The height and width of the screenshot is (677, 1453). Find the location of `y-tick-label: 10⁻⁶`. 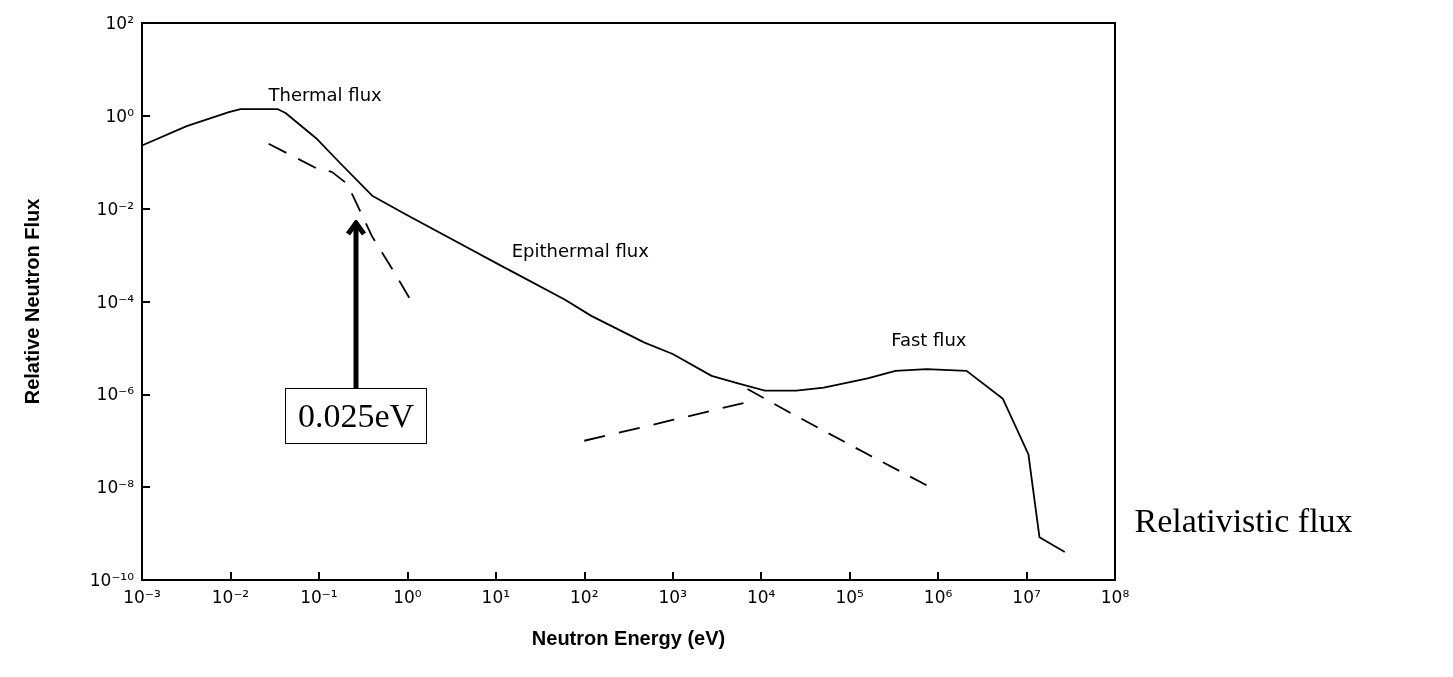

y-tick-label: 10⁻⁶ is located at coordinates (115, 394).